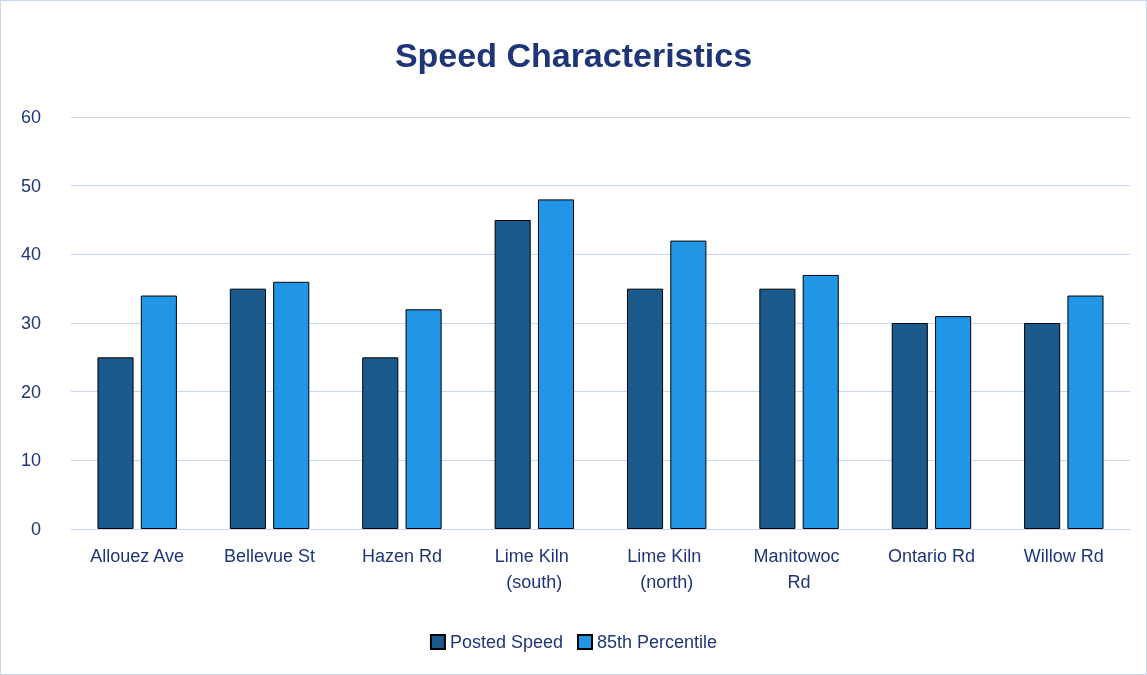 This screenshot has width=1147, height=675. Describe the element at coordinates (30, 117) in the screenshot. I see `y-tick-label: 60` at that location.